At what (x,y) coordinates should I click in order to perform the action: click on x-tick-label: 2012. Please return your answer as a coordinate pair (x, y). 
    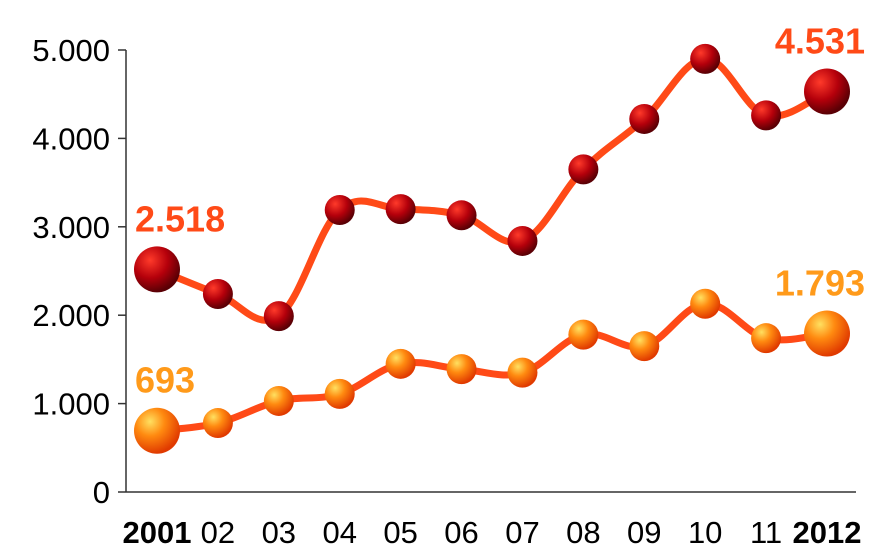
    Looking at the image, I should click on (827, 532).